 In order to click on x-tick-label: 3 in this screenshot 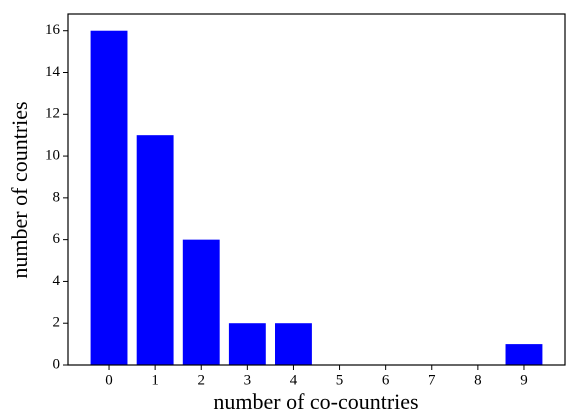, I will do `click(248, 380)`.